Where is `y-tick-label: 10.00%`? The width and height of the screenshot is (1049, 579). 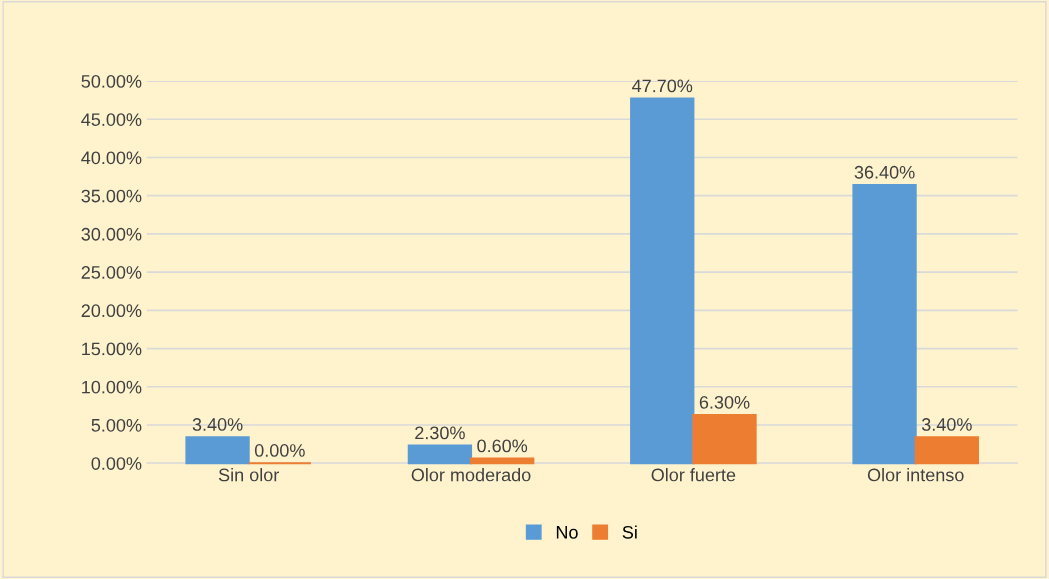
y-tick-label: 10.00% is located at coordinates (112, 387).